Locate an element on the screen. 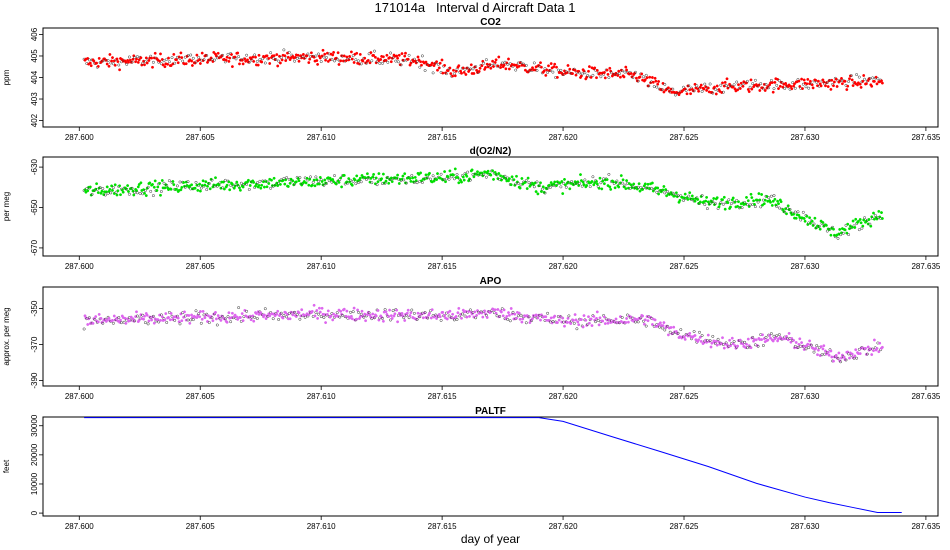  x-axis-label: day of year is located at coordinates (490, 539).